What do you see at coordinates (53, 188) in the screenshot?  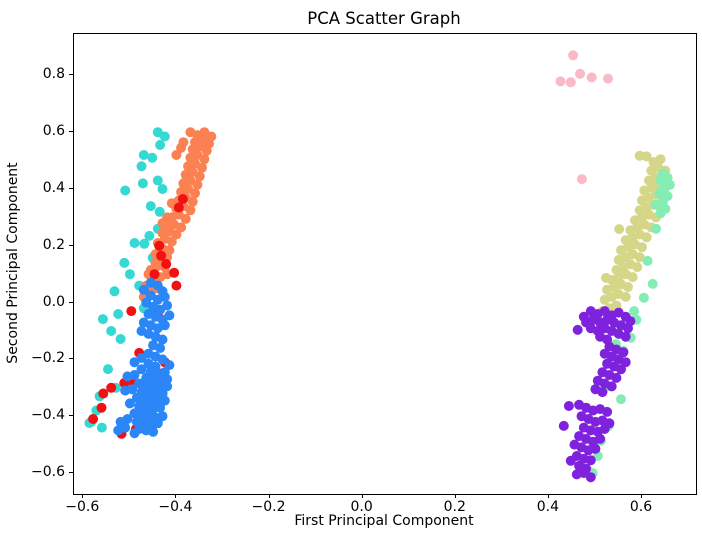 I see `y-tick-label: 0.4` at bounding box center [53, 188].